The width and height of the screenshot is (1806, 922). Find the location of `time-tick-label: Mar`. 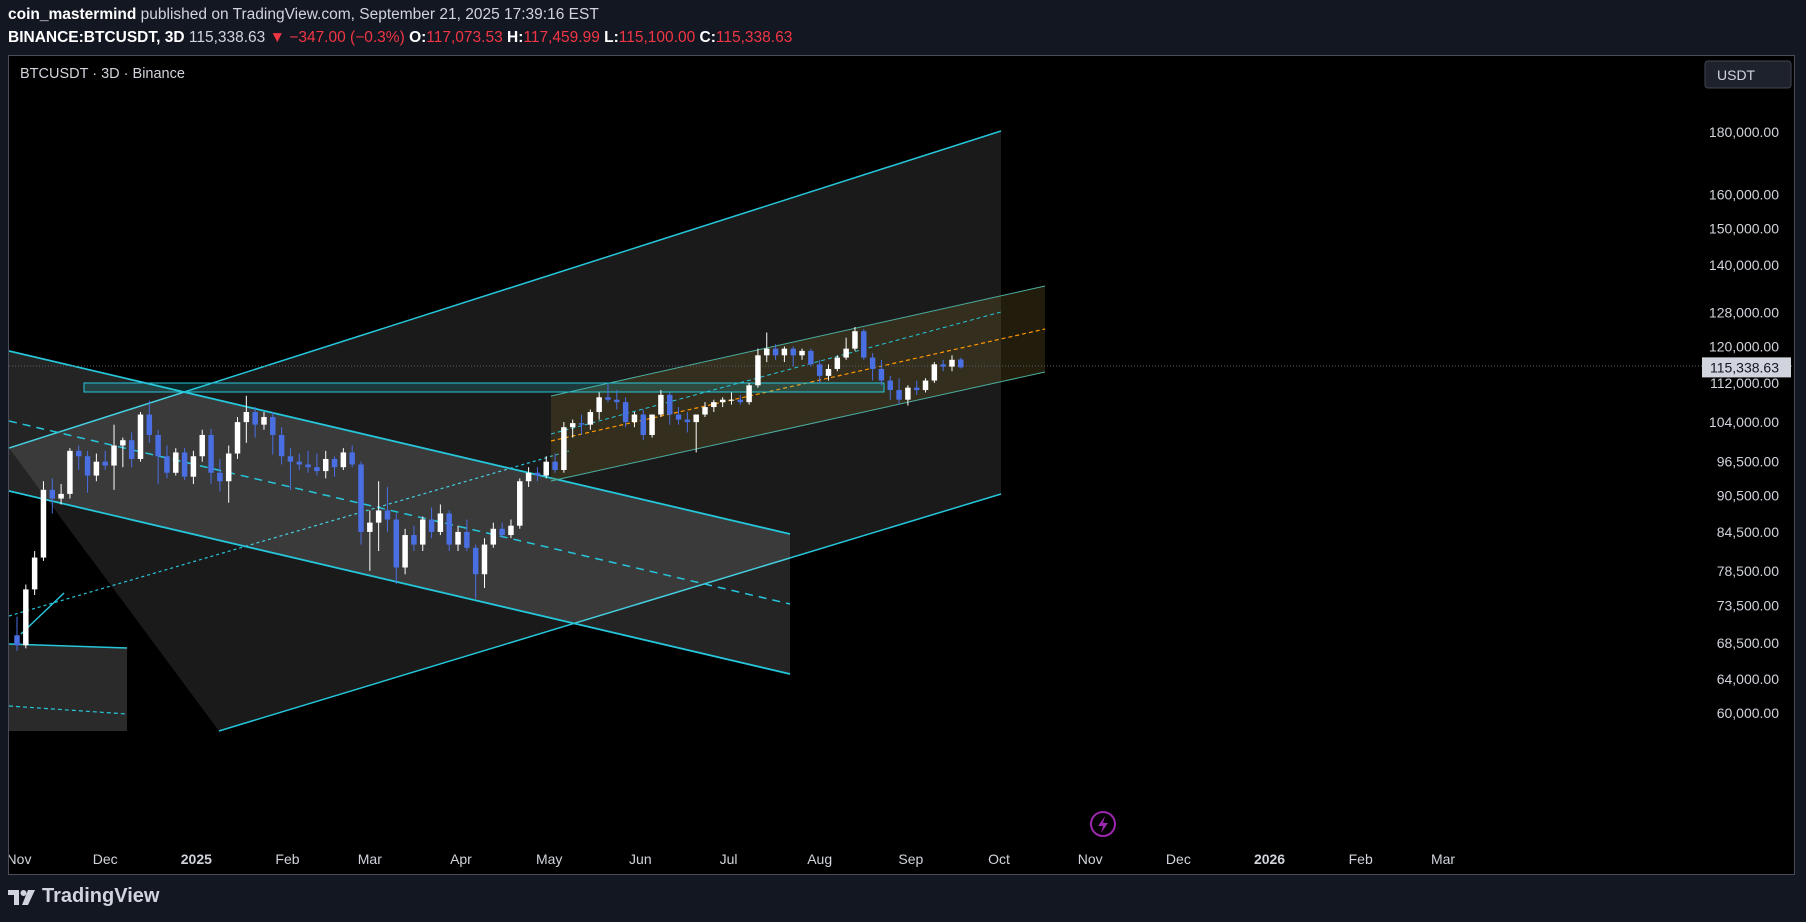

time-tick-label: Mar is located at coordinates (1443, 859).